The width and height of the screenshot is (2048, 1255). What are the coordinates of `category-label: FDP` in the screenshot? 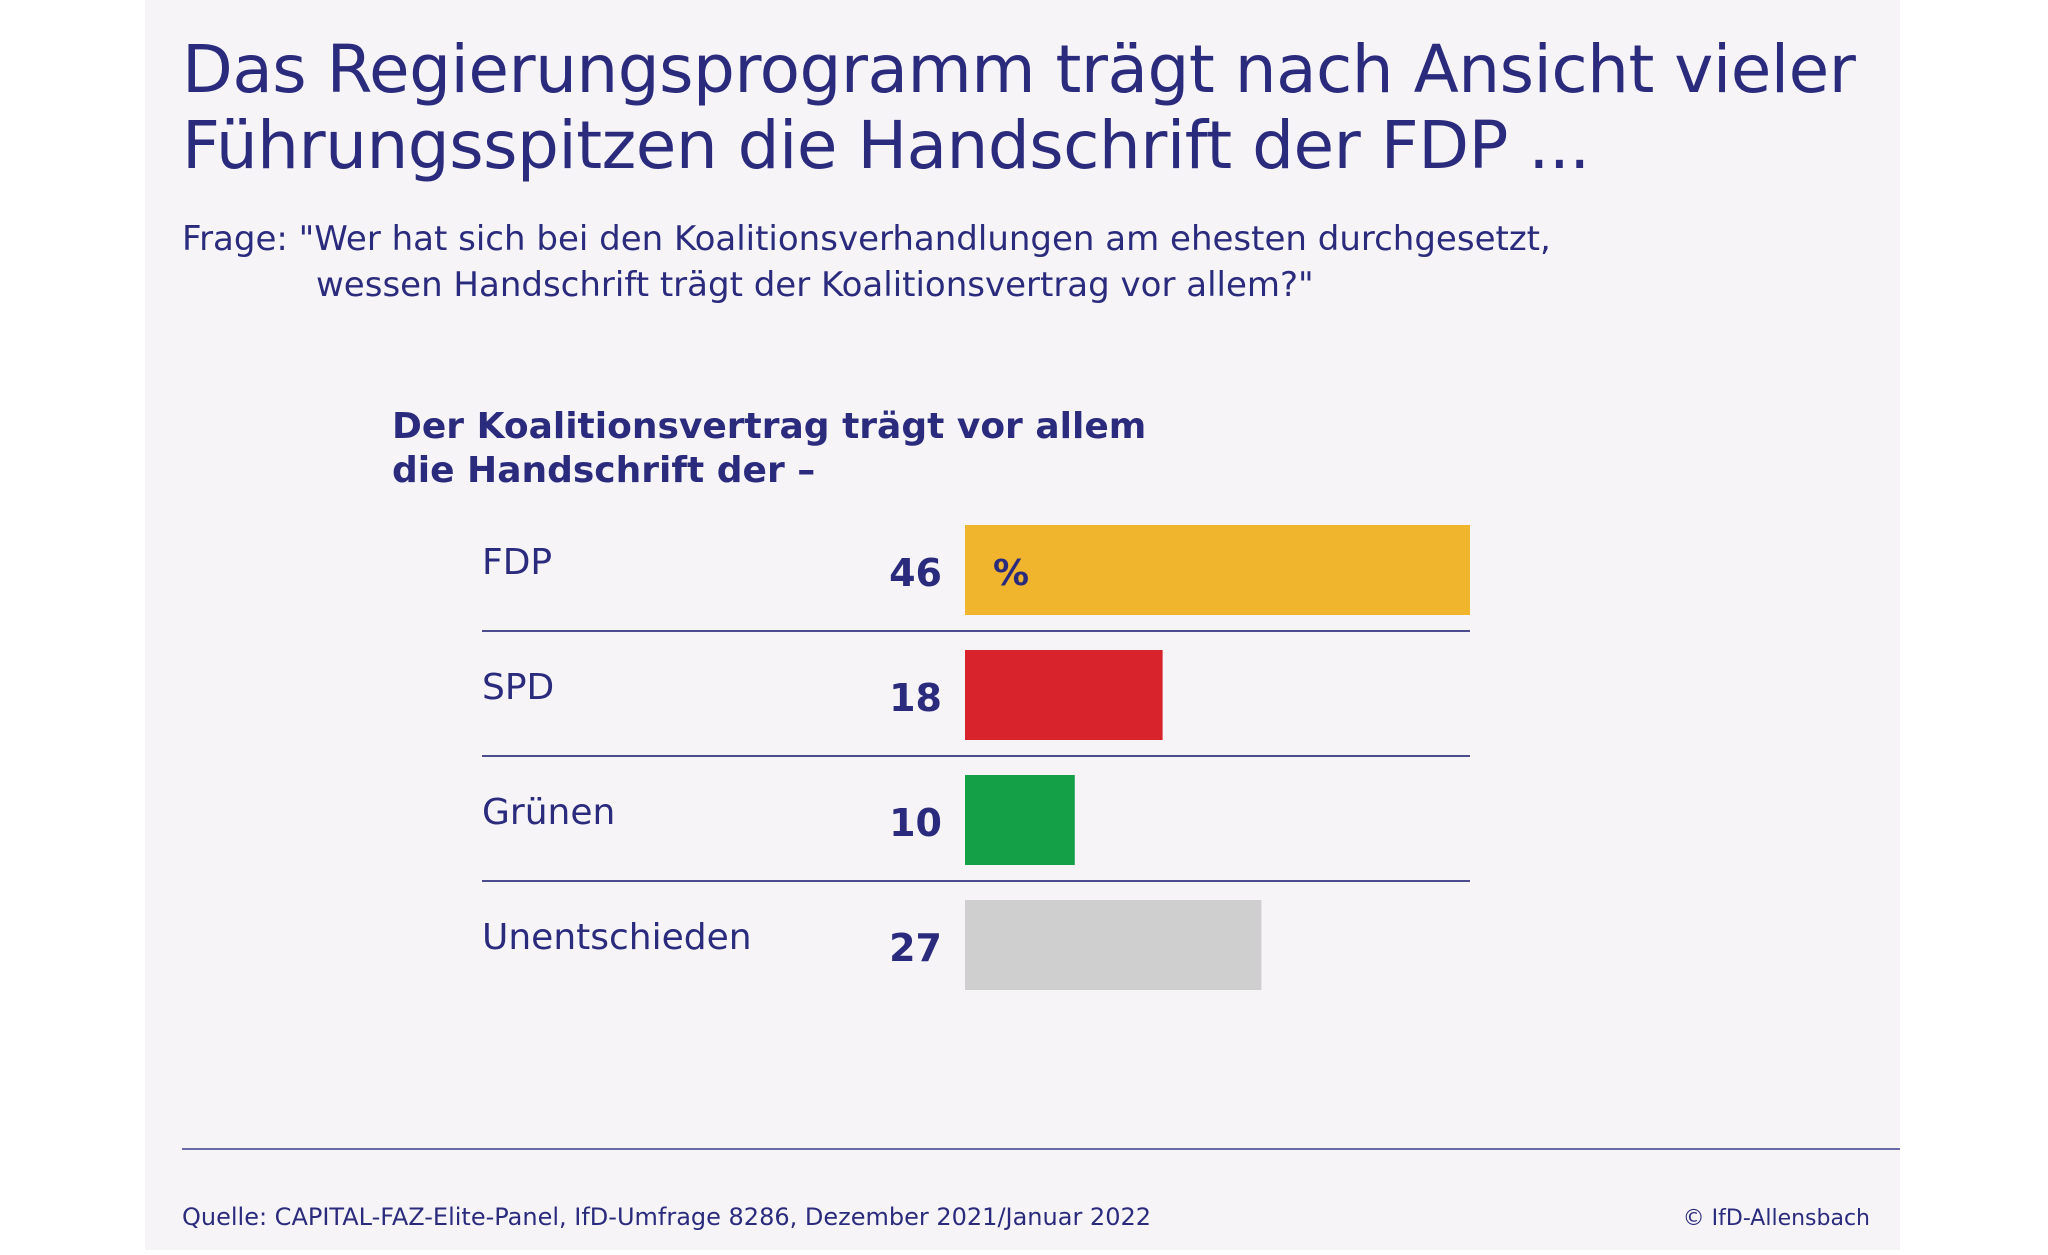 It's located at (517, 562).